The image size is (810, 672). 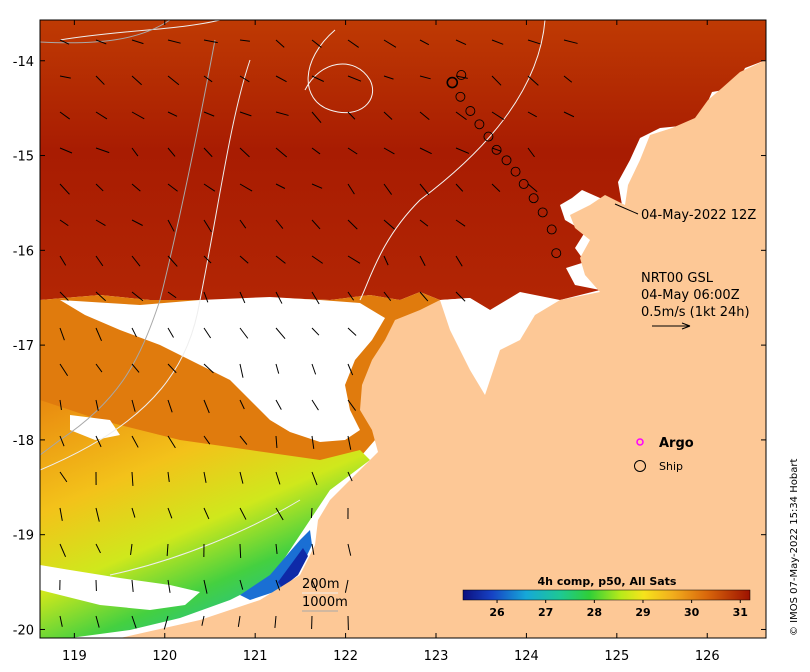 I want to click on isobath-1000m-label: 1000m, so click(x=325, y=602).